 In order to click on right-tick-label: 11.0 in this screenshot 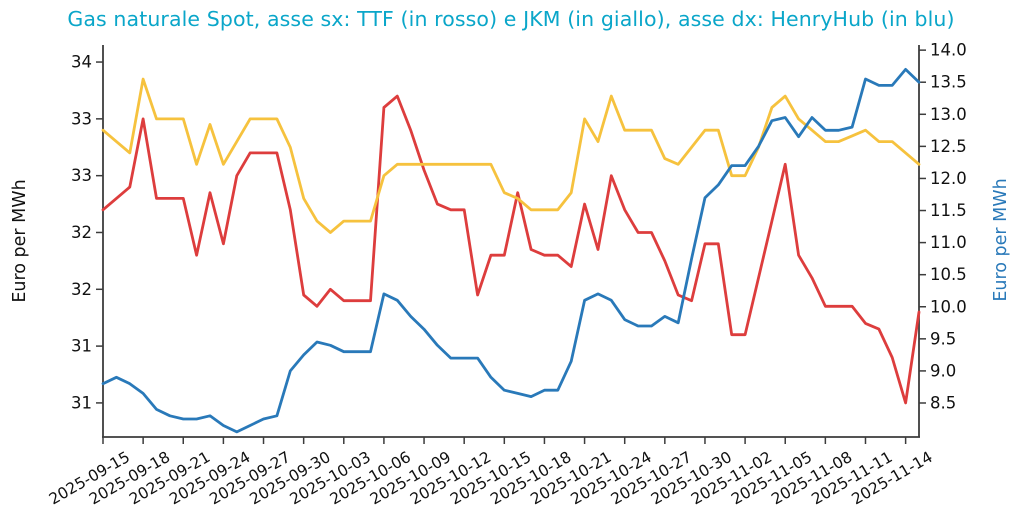, I will do `click(948, 242)`.